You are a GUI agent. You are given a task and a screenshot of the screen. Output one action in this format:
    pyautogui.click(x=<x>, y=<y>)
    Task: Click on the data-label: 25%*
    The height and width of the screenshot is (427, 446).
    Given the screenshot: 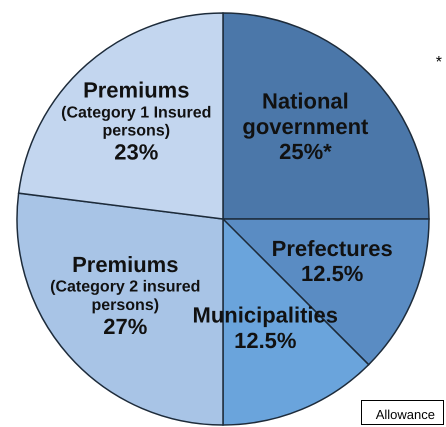 What is the action you would take?
    pyautogui.click(x=305, y=151)
    